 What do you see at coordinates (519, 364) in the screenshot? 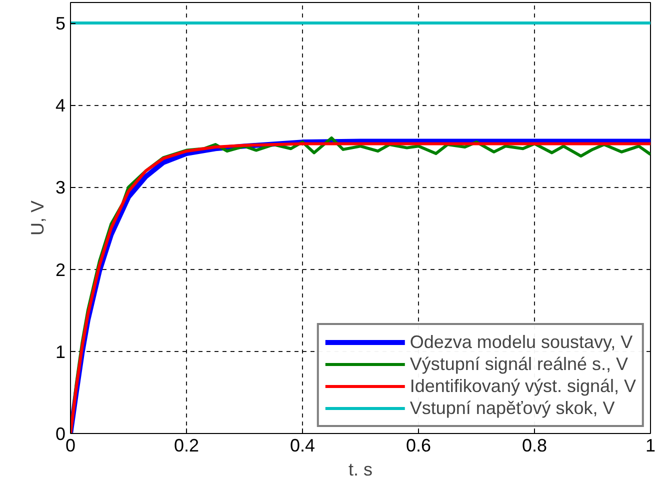
I see `legend-label: Výstupní signál reálné s., V` at bounding box center [519, 364].